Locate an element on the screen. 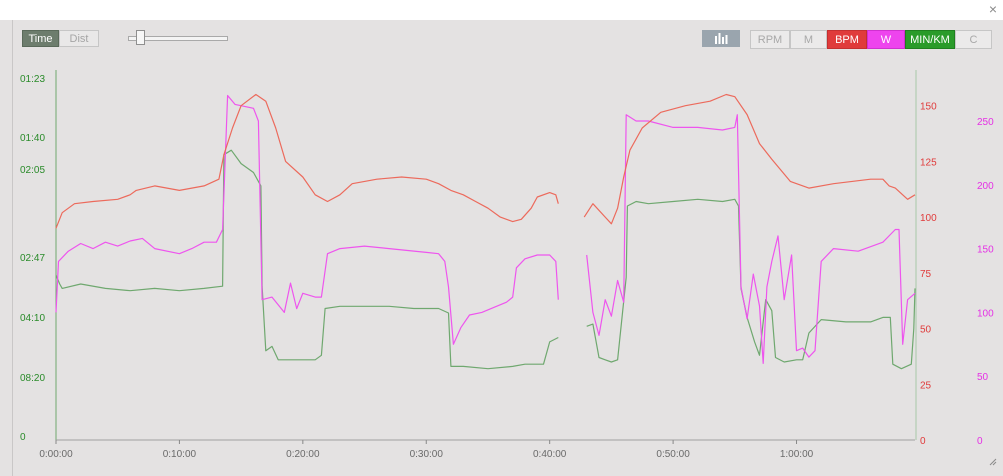 This screenshot has height=476, width=1003. pace-tick-label: 01:23 is located at coordinates (32, 79).